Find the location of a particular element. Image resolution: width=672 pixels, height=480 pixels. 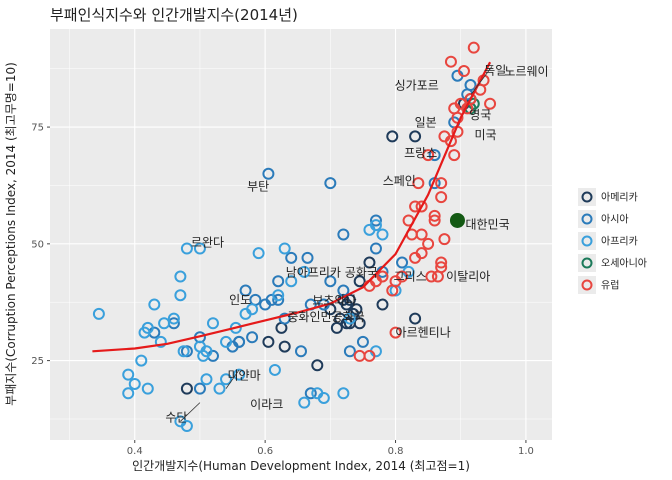

x-tick-label: 1.0 is located at coordinates (526, 451).